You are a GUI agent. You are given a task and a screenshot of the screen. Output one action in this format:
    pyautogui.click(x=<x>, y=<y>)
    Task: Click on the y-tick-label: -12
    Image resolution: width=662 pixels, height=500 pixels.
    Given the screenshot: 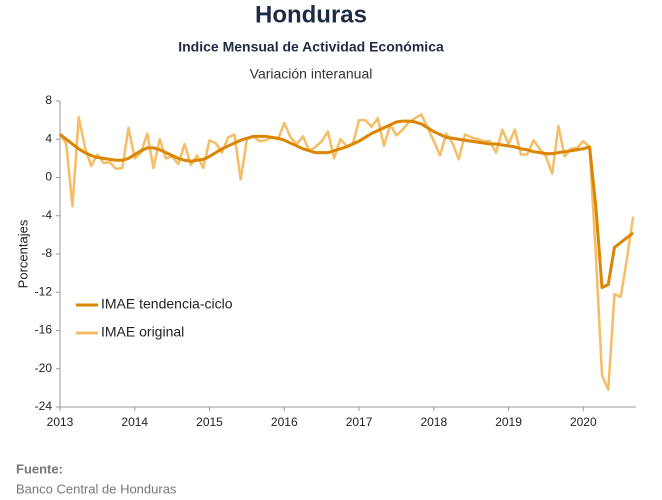 What is the action you would take?
    pyautogui.click(x=44, y=291)
    